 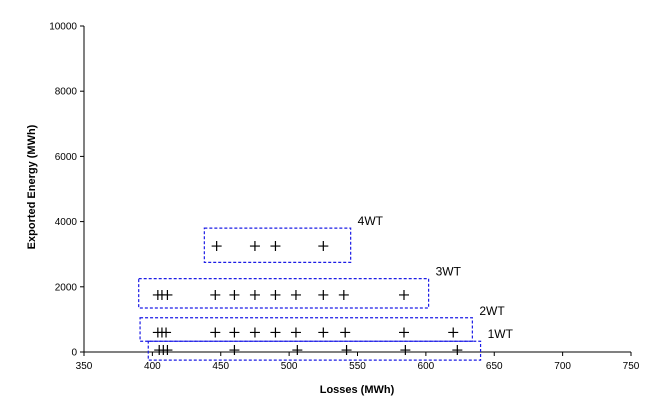 I want to click on y-axis-title: Exported Energy (MWh), so click(x=32, y=186).